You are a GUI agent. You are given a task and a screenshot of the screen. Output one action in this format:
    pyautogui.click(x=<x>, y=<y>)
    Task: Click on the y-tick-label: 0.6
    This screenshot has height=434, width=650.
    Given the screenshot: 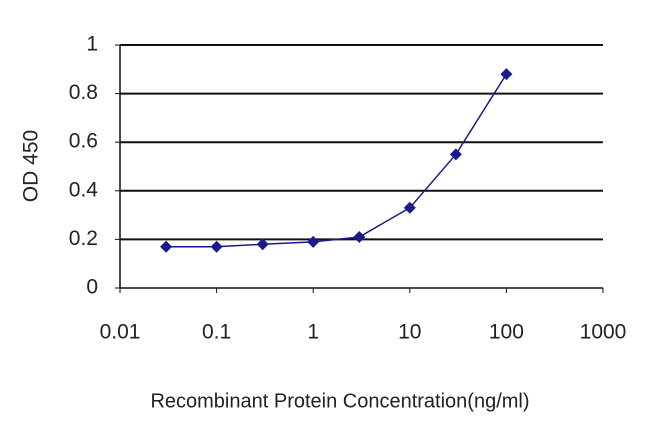 What is the action you would take?
    pyautogui.click(x=83, y=141)
    